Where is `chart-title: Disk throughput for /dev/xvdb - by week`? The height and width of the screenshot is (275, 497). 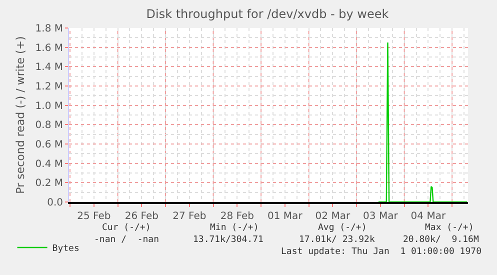 chart-title: Disk throughput for /dev/xvdb - by week is located at coordinates (267, 14).